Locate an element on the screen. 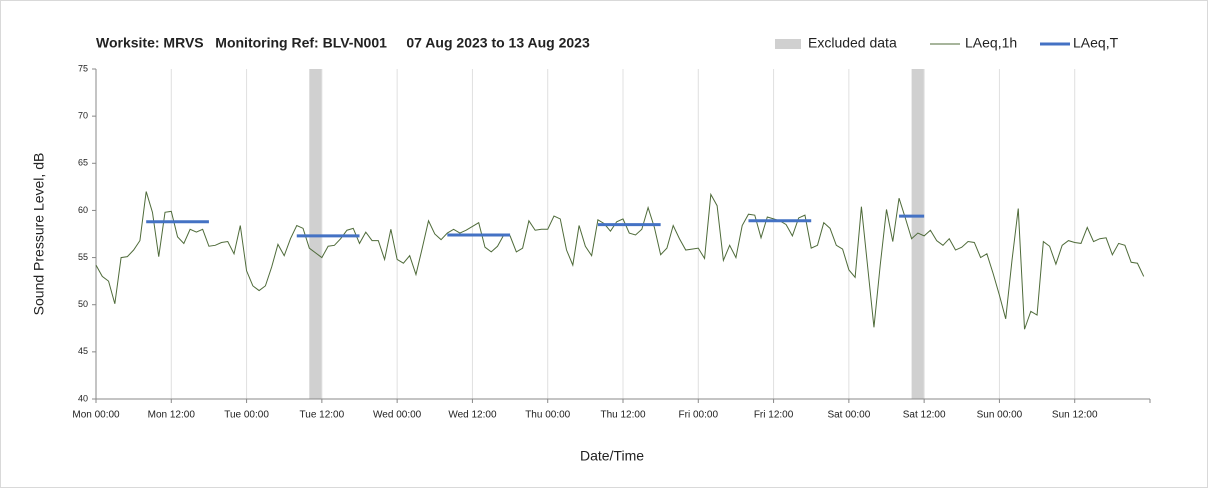  legend-label: LAeq,T is located at coordinates (1096, 43).